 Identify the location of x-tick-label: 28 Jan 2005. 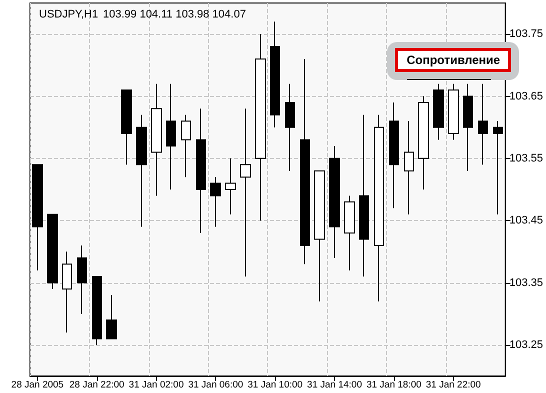
(37, 385).